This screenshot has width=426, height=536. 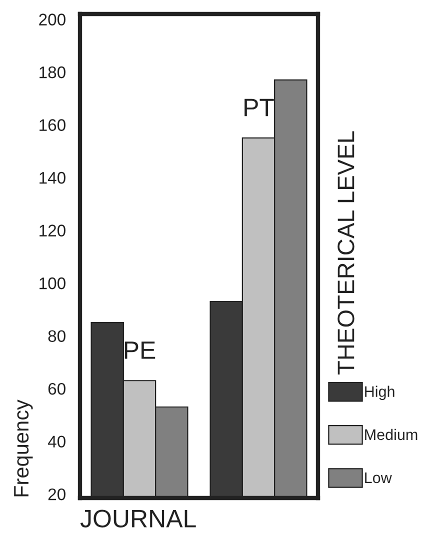 What do you see at coordinates (53, 125) in the screenshot?
I see `y-tick-label: 160` at bounding box center [53, 125].